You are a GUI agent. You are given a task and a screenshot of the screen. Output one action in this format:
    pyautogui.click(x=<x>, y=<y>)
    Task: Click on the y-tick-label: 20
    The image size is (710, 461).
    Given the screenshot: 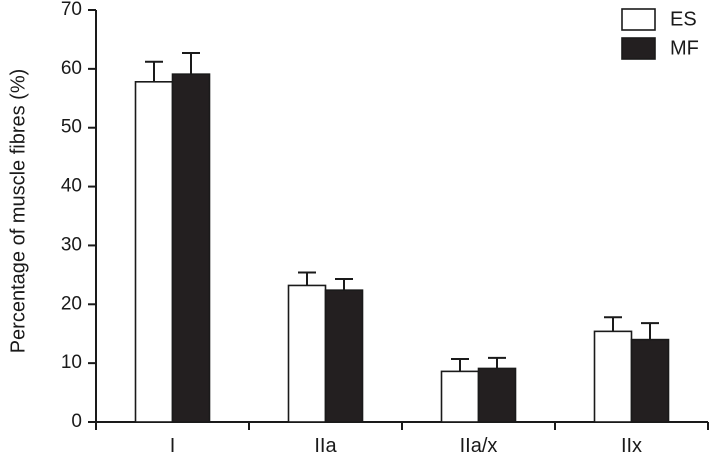 What is the action you would take?
    pyautogui.click(x=71, y=303)
    